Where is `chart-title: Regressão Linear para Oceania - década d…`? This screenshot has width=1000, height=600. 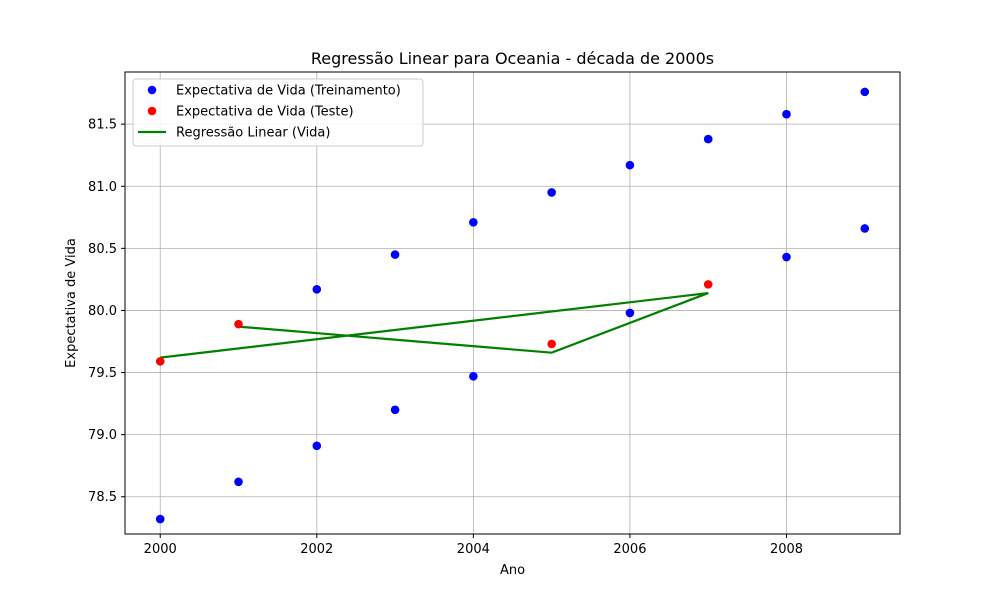 chart-title: Regressão Linear para Oceania - década d… is located at coordinates (512, 58).